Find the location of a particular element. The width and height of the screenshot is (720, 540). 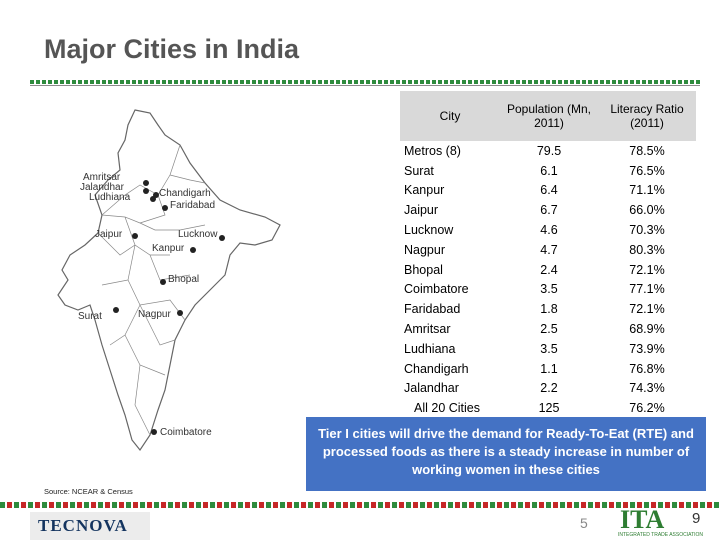

header-population: Population (Mn, 2011) is located at coordinates (549, 116).